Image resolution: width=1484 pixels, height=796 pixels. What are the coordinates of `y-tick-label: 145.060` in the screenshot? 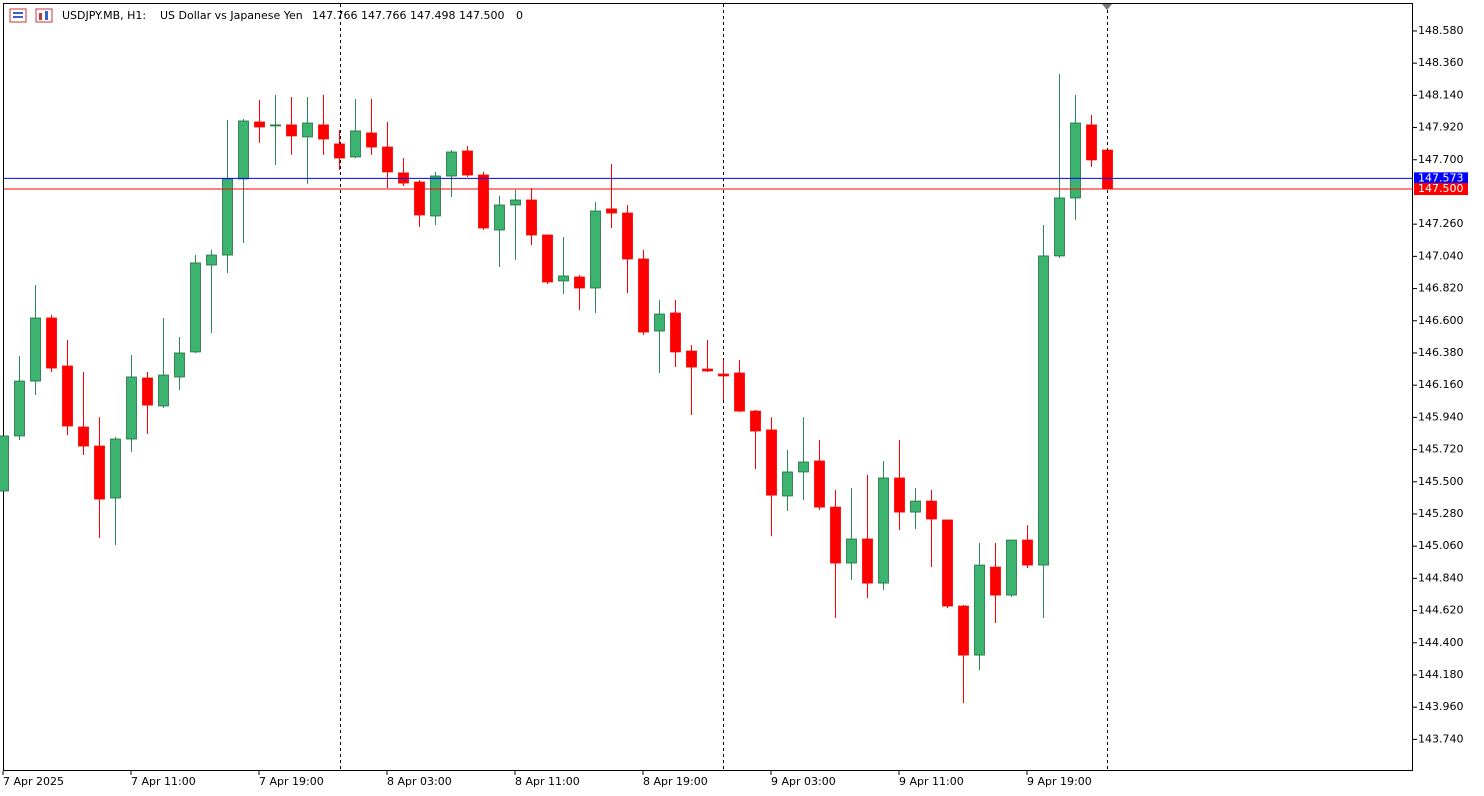 It's located at (1441, 545).